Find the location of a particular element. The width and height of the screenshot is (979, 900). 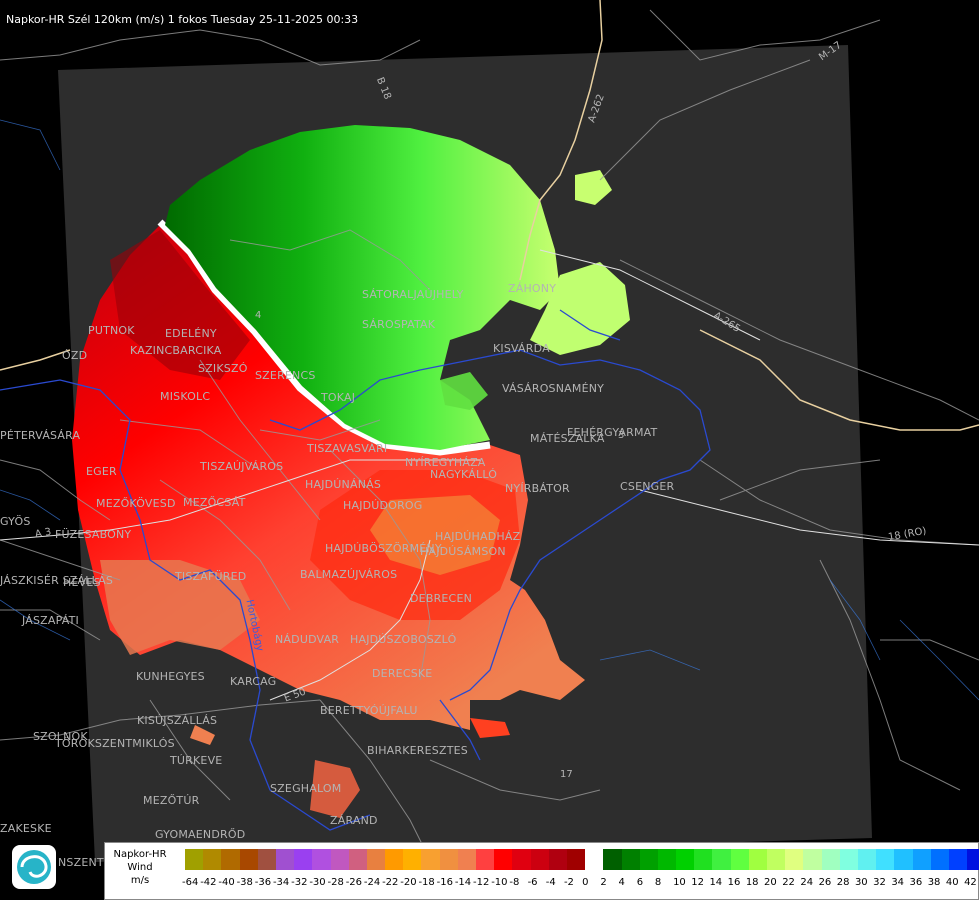

place-label: EDELÉNY is located at coordinates (191, 333).